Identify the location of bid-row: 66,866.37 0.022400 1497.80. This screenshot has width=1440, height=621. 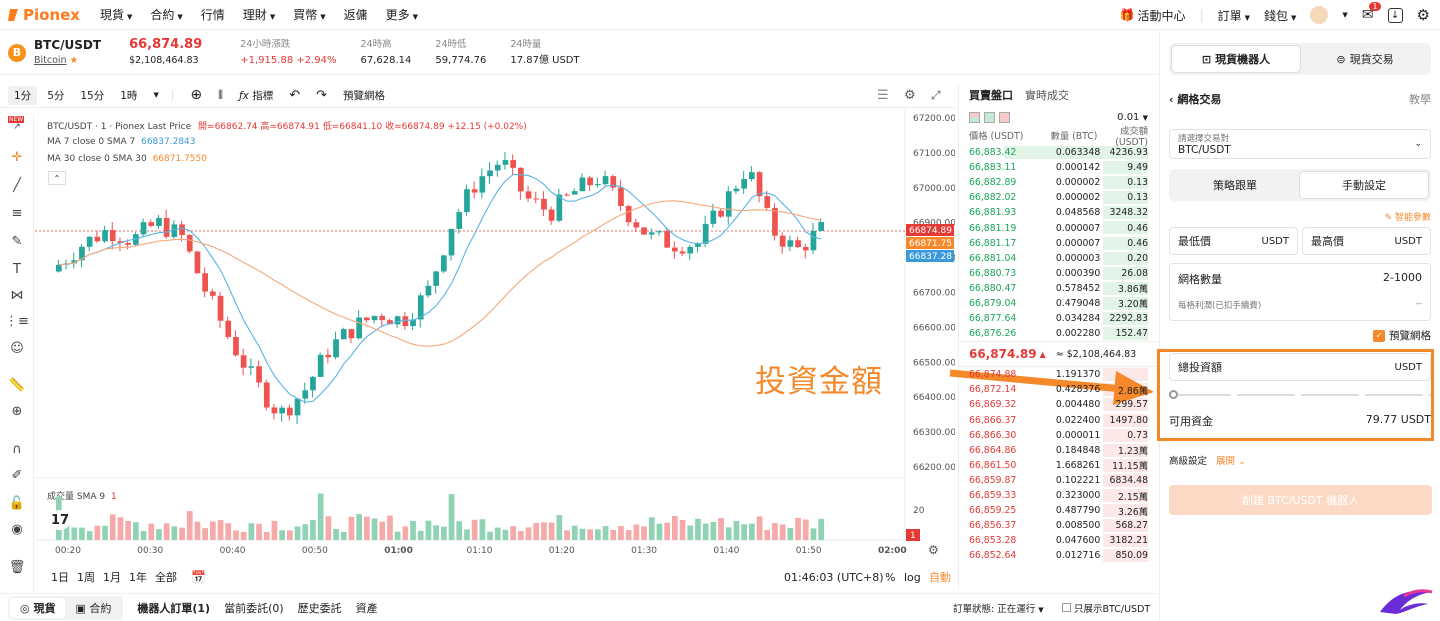
(1058, 420).